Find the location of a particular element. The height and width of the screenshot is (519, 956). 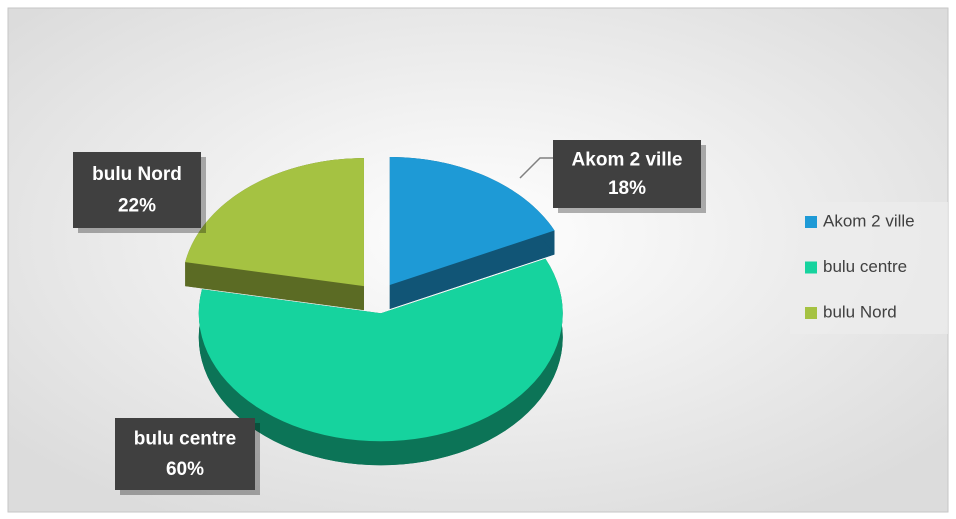

label-category: bulu Nord is located at coordinates (137, 174).